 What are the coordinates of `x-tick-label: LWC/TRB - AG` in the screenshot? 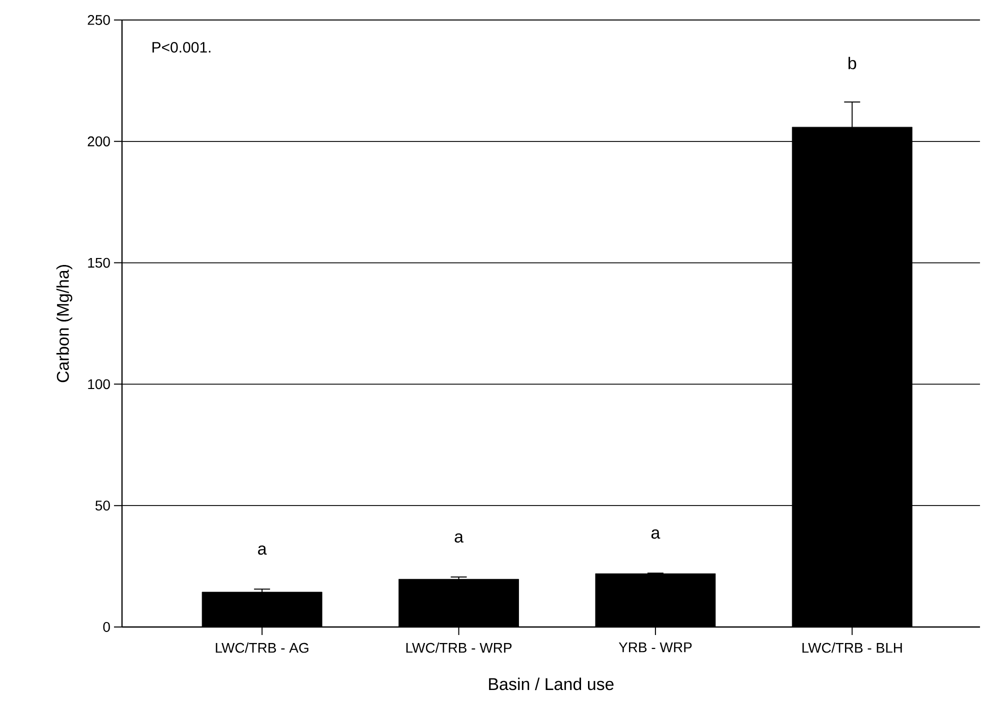 It's located at (262, 647).